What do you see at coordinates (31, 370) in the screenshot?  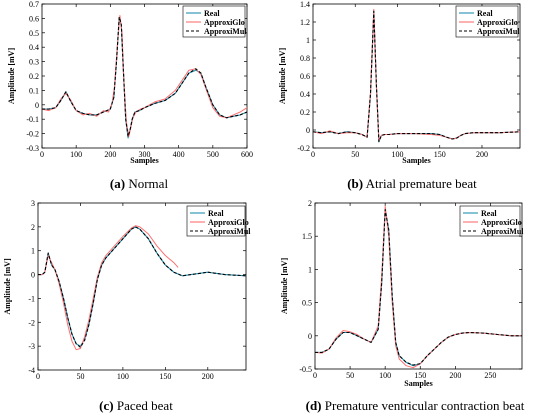 I see `y-tick-label: -4` at bounding box center [31, 370].